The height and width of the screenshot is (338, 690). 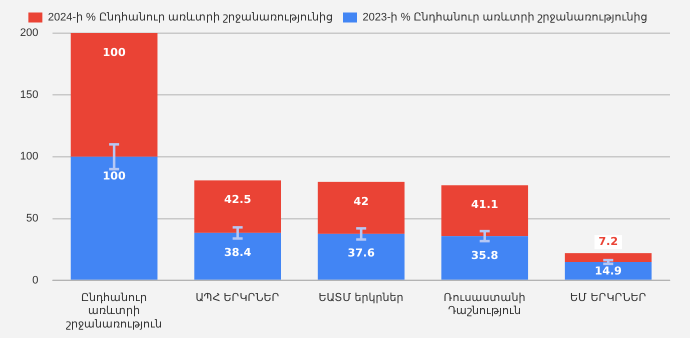 I want to click on data-label: 42.5, so click(x=238, y=199).